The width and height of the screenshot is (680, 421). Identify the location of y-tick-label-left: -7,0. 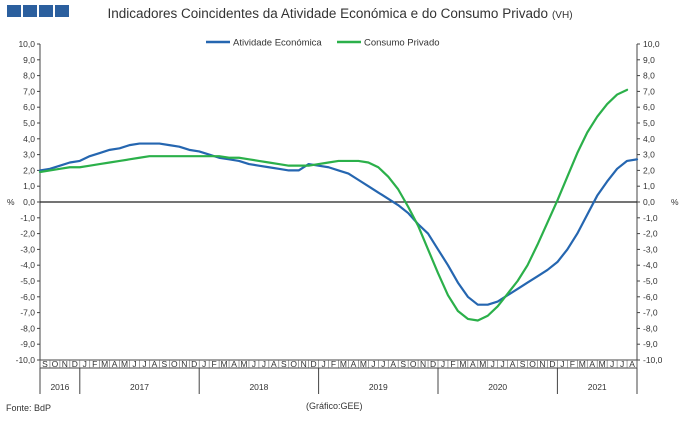
(27, 313).